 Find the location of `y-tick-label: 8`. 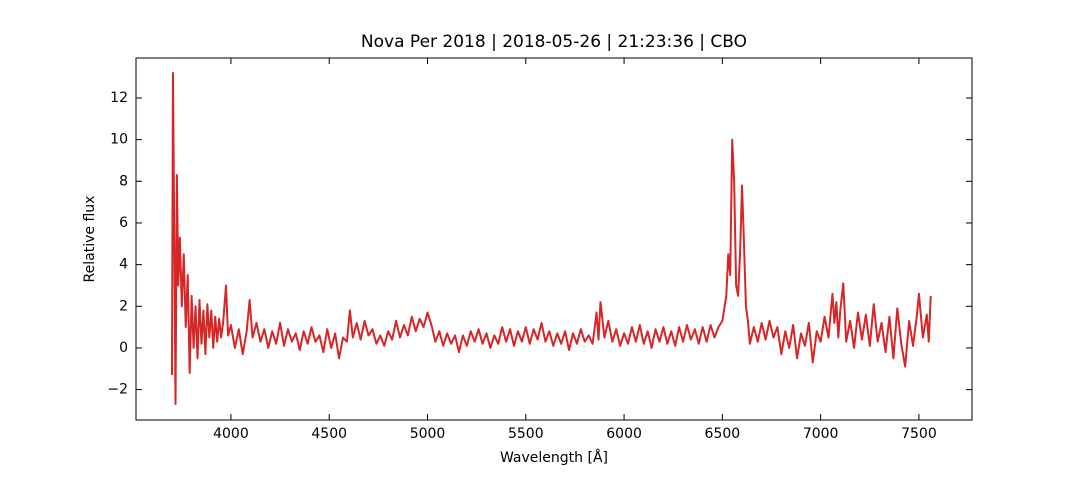

y-tick-label: 8 is located at coordinates (123, 181).